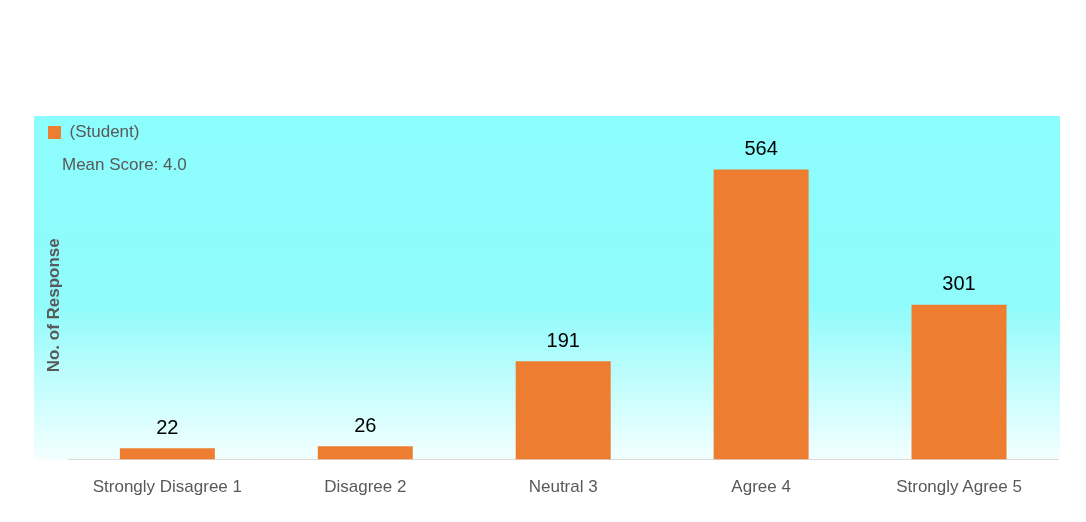 The width and height of the screenshot is (1086, 522). What do you see at coordinates (124, 165) in the screenshot?
I see `annotation: Mean Score: 4.0` at bounding box center [124, 165].